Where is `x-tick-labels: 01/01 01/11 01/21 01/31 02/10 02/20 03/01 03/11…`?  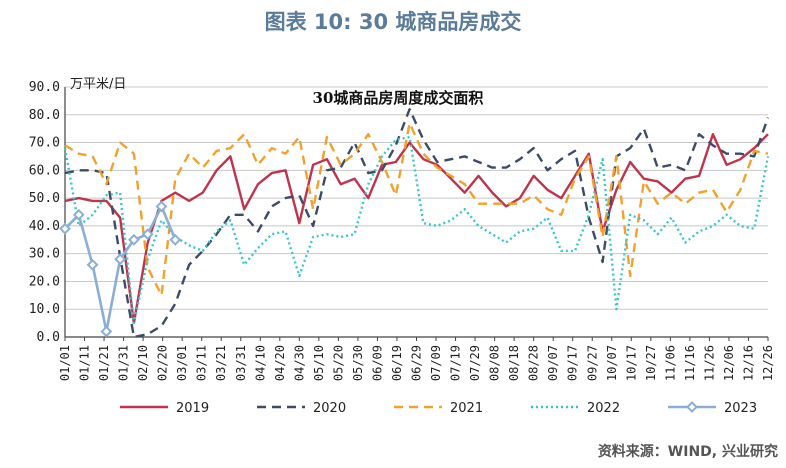 x-tick-labels: 01/01 01/11 01/21 01/31 02/10 02/20 03/01 03/11… is located at coordinates (416, 359).